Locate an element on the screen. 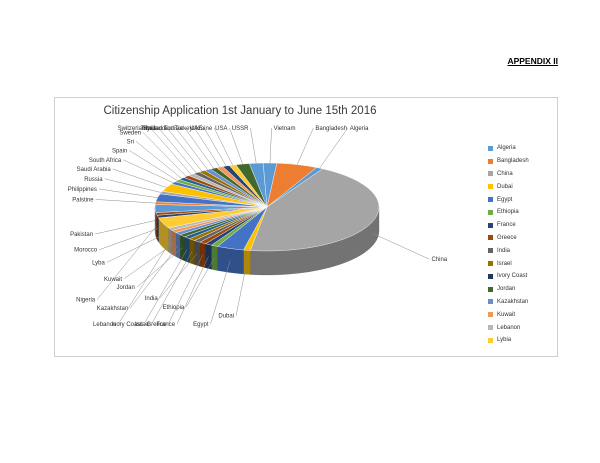 The height and width of the screenshot is (463, 600). pie-side-israel is located at coordinates (192, 251).